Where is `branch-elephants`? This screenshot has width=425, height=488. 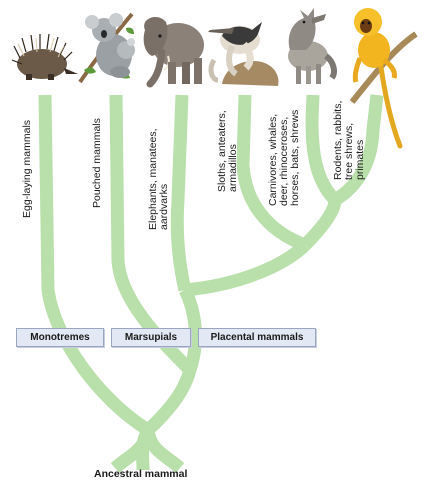 branch-elephants is located at coordinates (181, 193).